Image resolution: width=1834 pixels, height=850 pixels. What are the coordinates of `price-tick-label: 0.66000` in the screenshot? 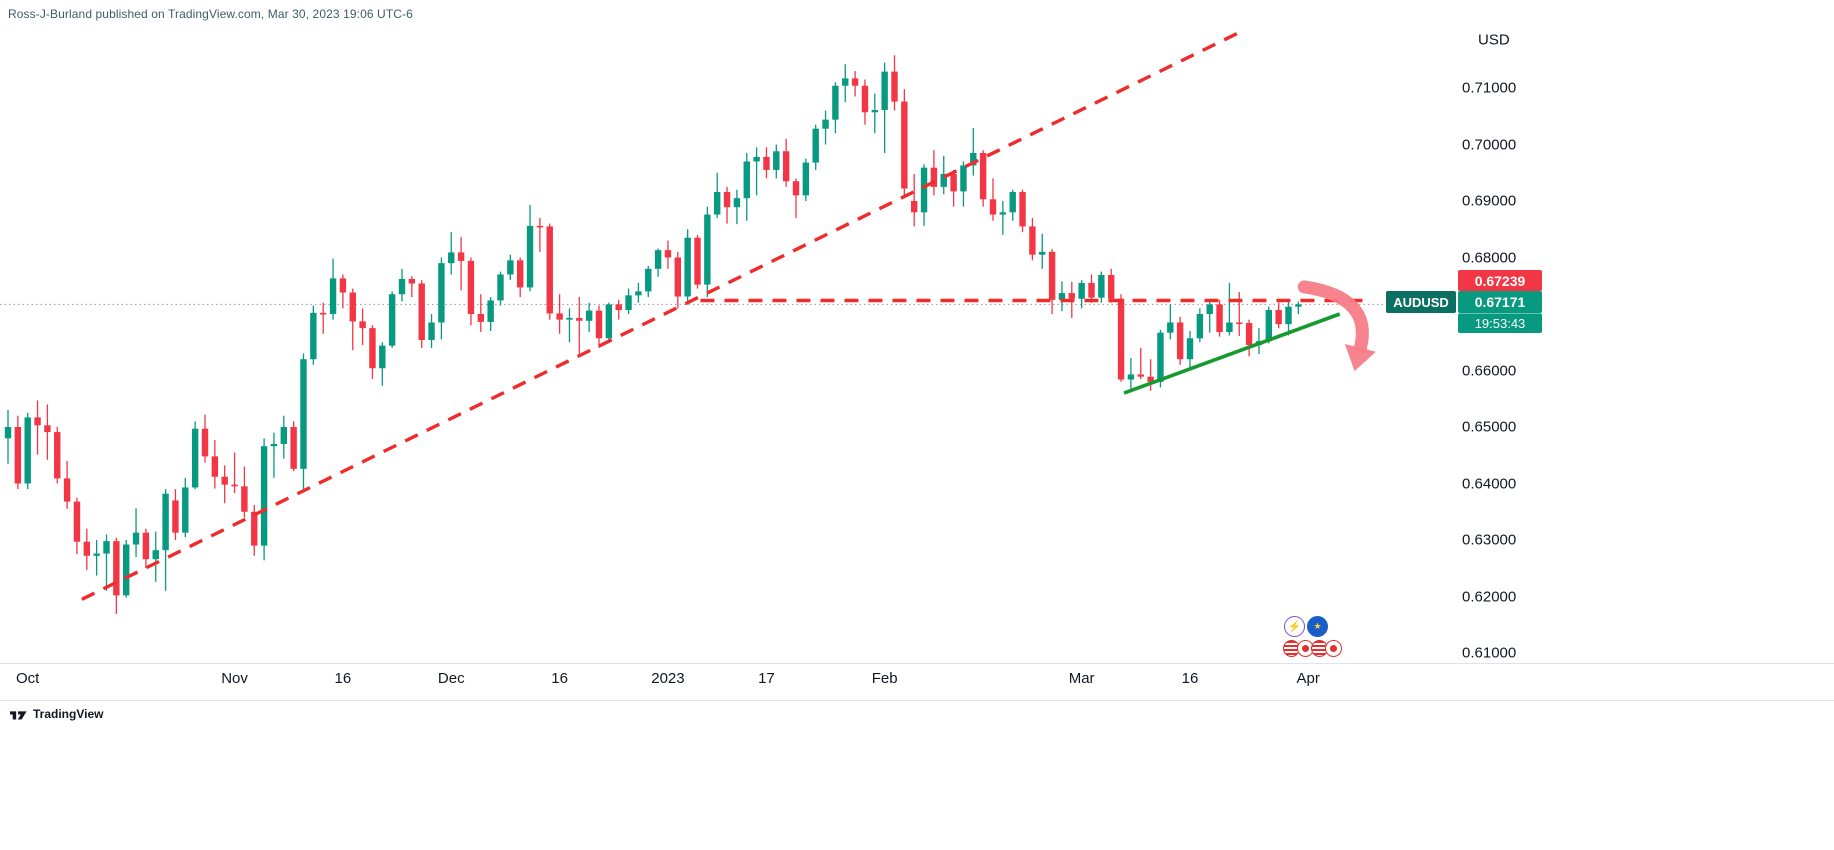 It's located at (1489, 370).